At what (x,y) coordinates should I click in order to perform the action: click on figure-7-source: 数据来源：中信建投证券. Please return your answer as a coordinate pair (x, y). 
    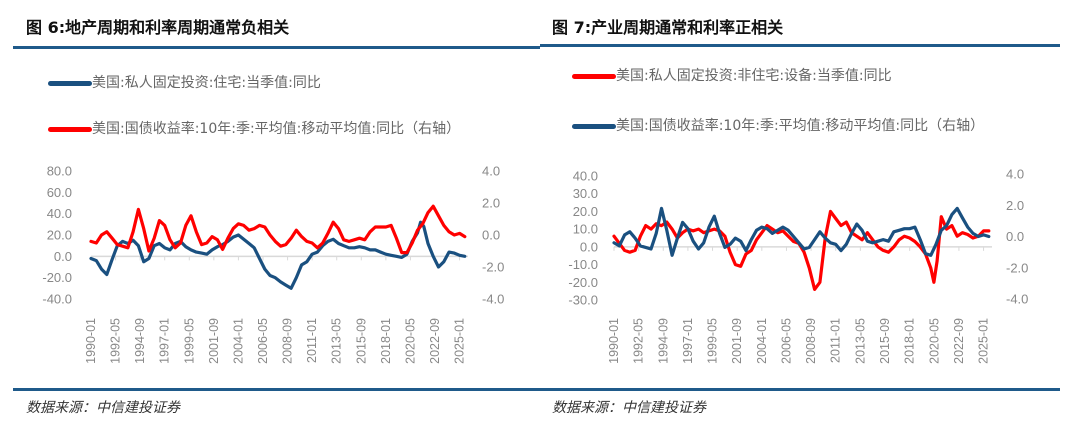
    Looking at the image, I should click on (629, 408).